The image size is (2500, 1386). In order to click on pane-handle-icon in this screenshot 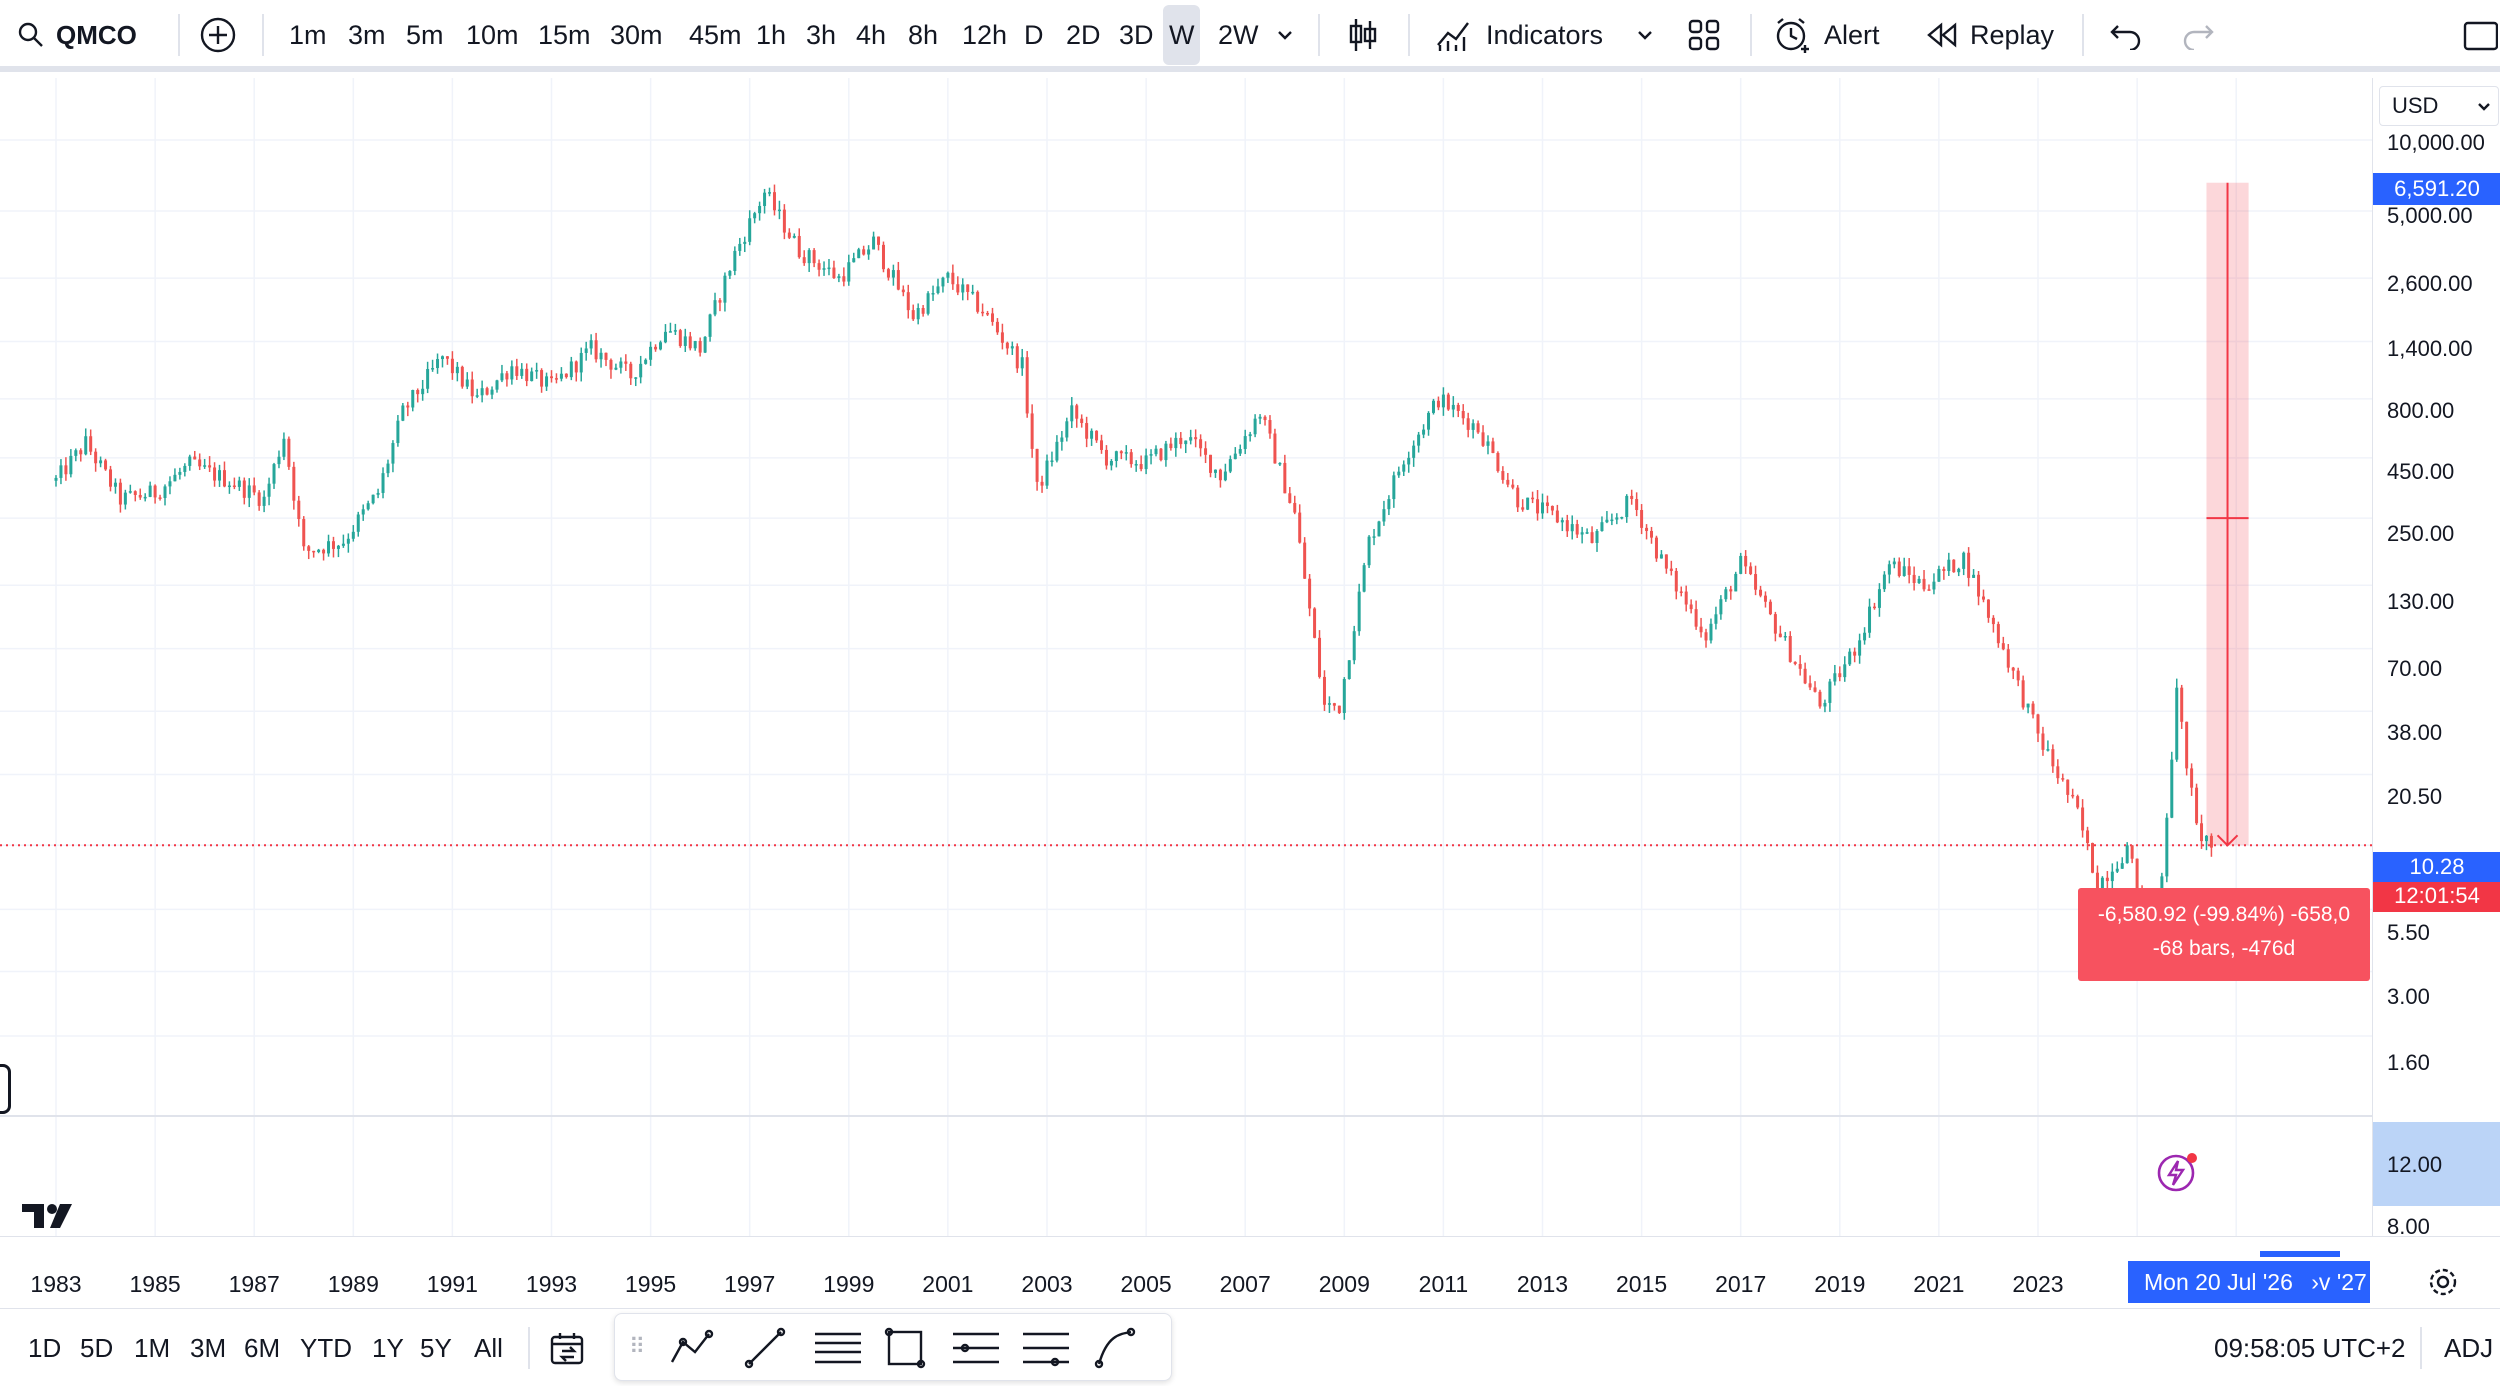, I will do `click(5, 1089)`.